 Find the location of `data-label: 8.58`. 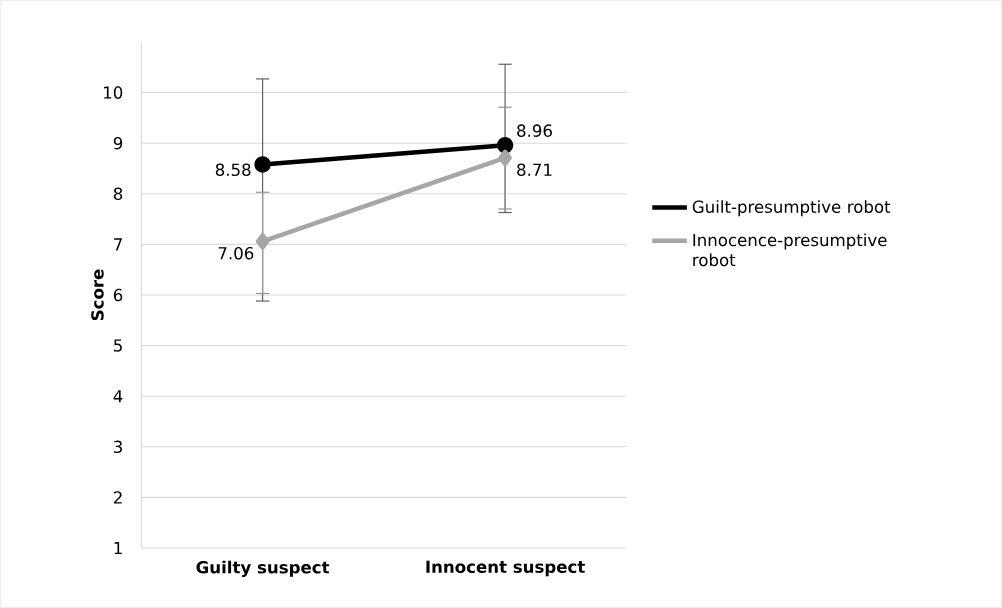

data-label: 8.58 is located at coordinates (233, 170).